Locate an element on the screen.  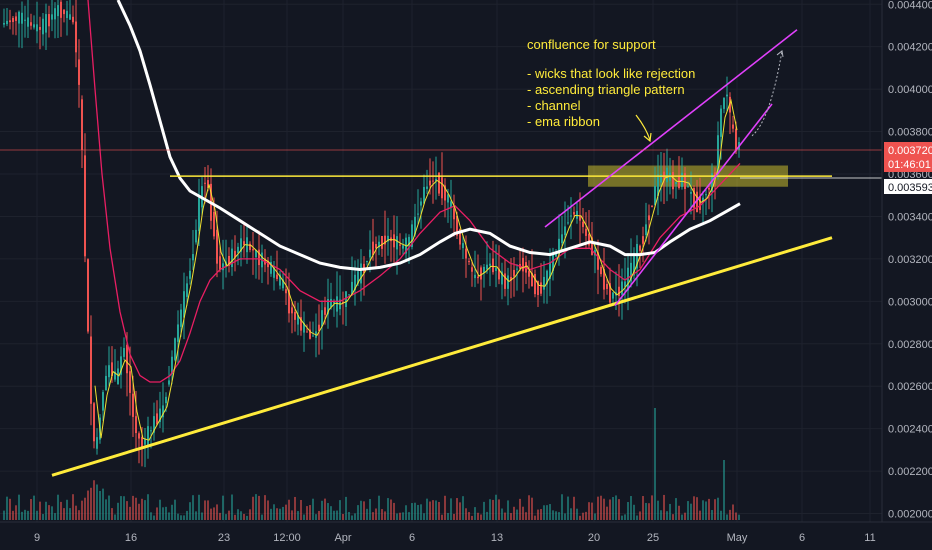
time-tick-label: Apr is located at coordinates (342, 538).